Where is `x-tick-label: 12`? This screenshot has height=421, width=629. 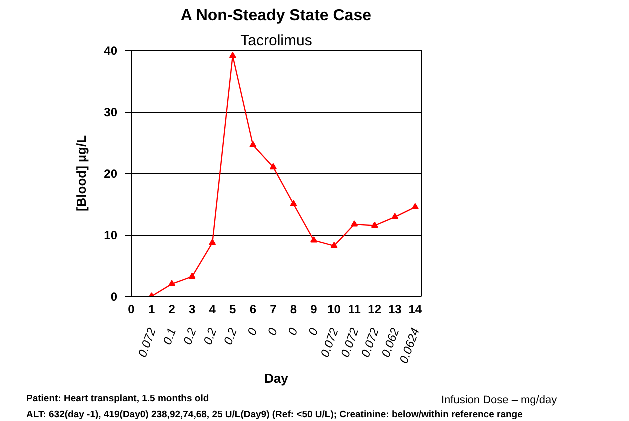
x-tick-label: 12 is located at coordinates (375, 309).